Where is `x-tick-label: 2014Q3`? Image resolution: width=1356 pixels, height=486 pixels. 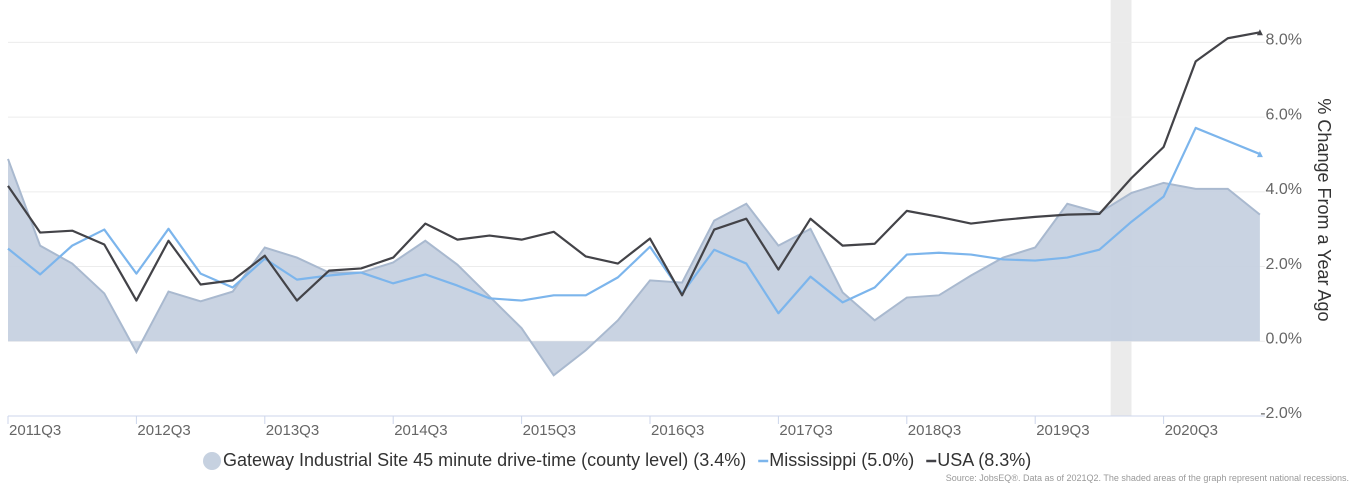 x-tick-label: 2014Q3 is located at coordinates (420, 430).